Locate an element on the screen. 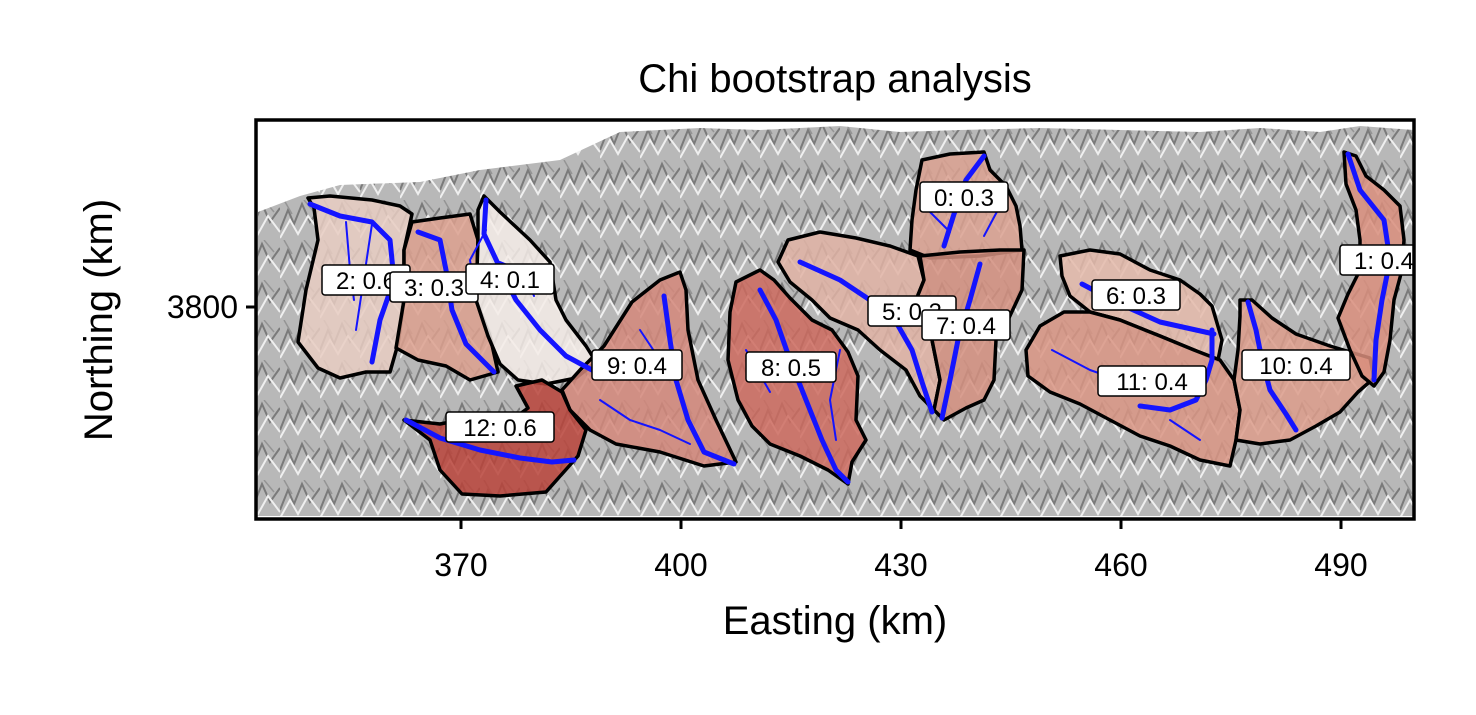  basin-label-12: 12: 0.6 is located at coordinates (500, 427).